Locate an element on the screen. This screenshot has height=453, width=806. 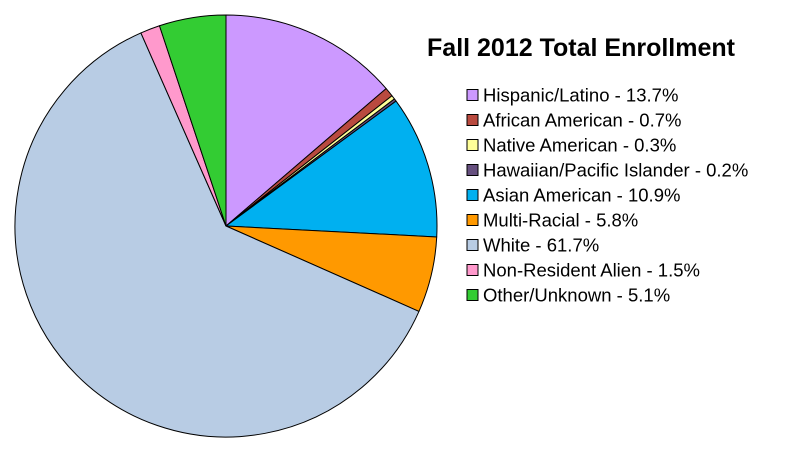
legend-item-asian-american: Asian American - 10.9% is located at coordinates (573, 195).